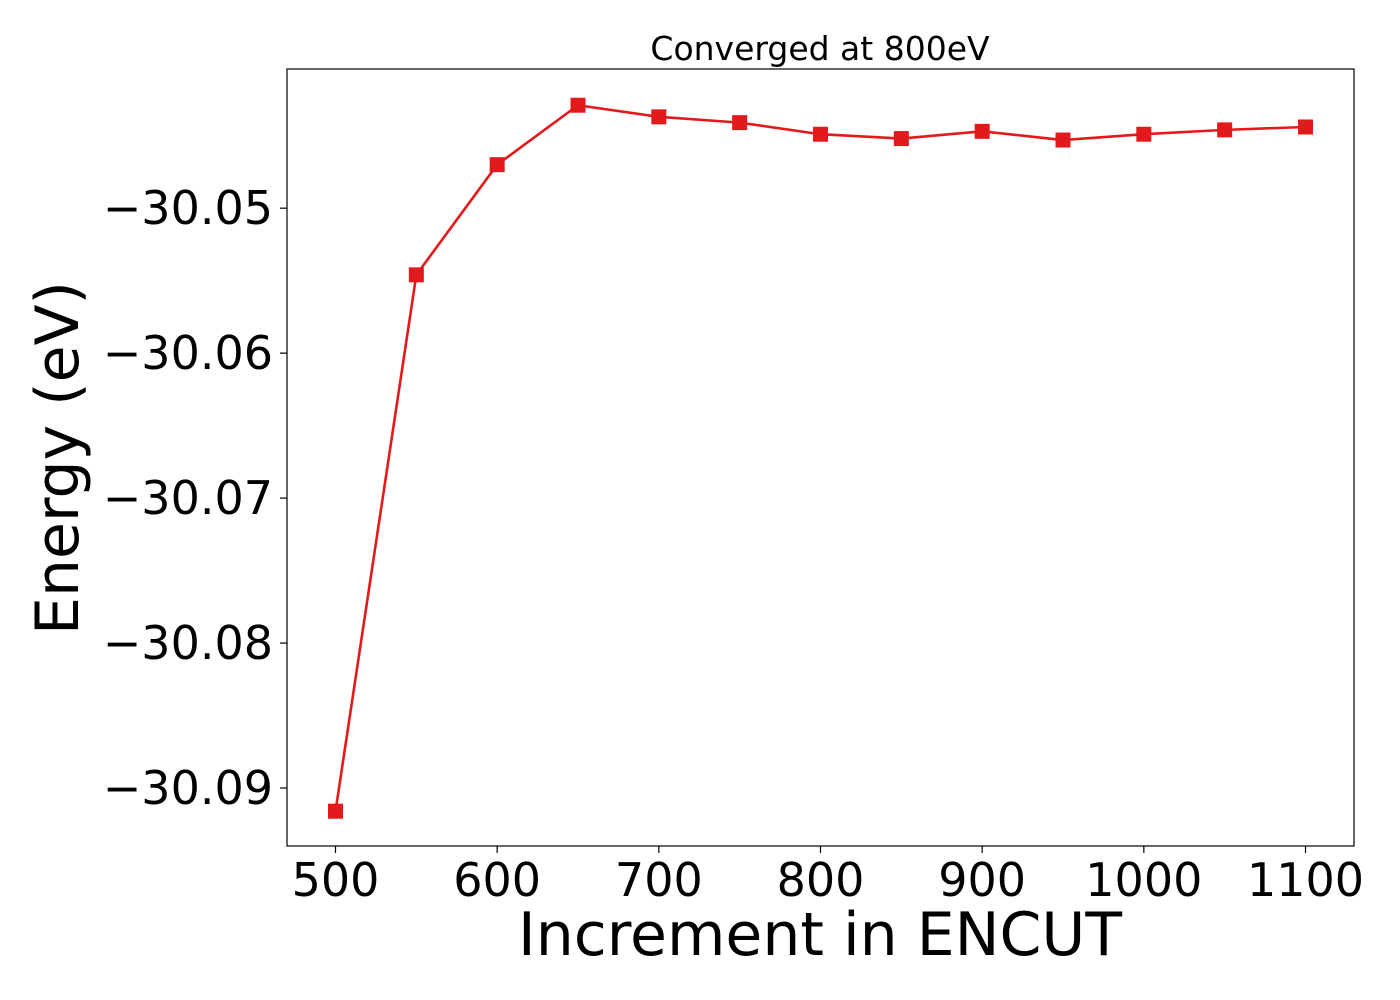 This screenshot has height=1000, width=1400. I want to click on x-tick-label: 1100, so click(1305, 880).